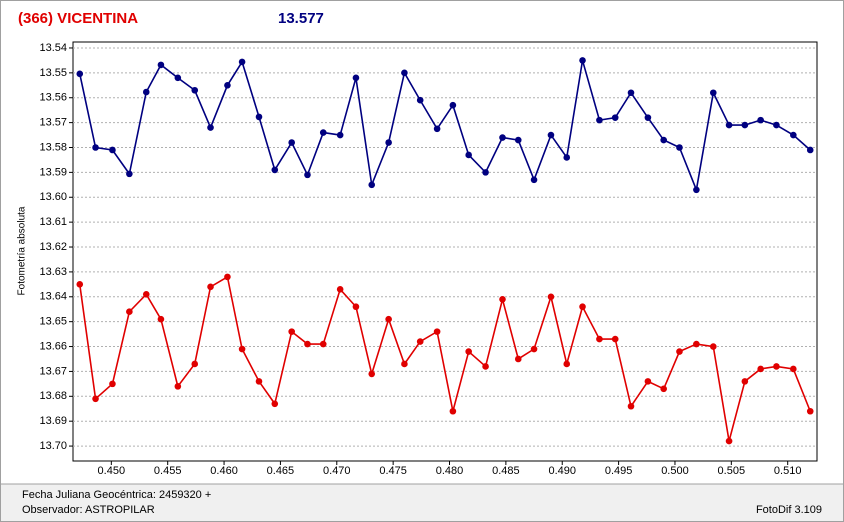 This screenshot has height=522, width=844. I want to click on observer: Observador: ASTROPILAR, so click(88, 510).